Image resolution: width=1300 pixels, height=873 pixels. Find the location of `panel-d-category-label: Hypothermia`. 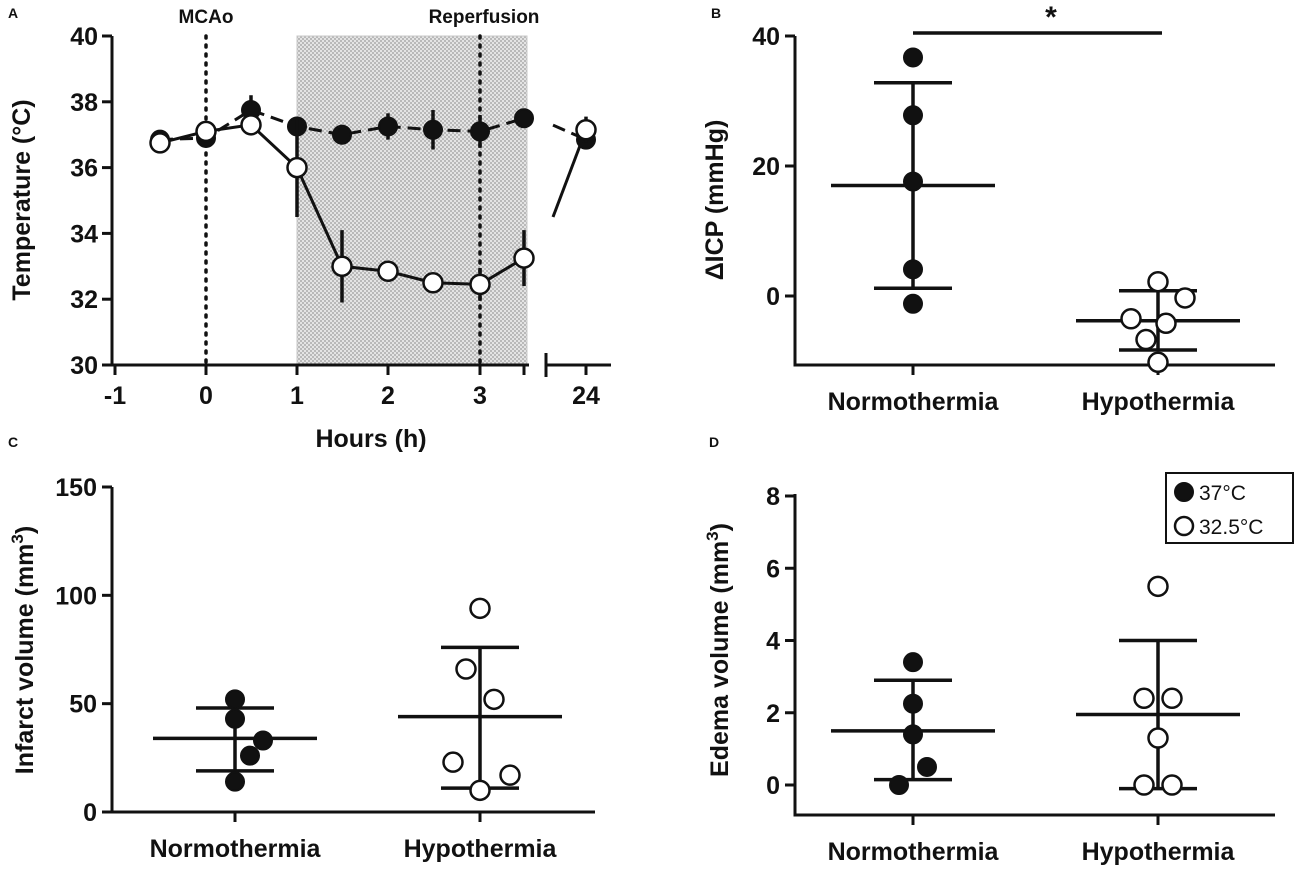

panel-d-category-label: Hypothermia is located at coordinates (1159, 852).